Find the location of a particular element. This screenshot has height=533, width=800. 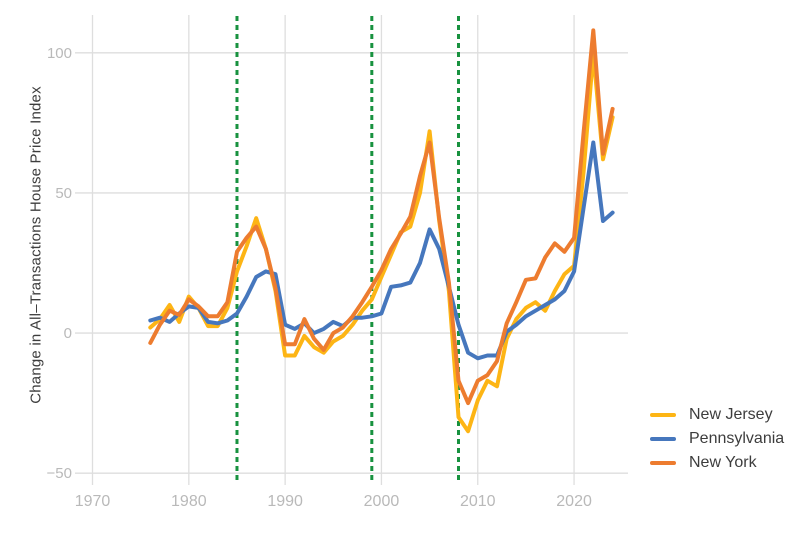

legend-swatch-new-york is located at coordinates (663, 463).